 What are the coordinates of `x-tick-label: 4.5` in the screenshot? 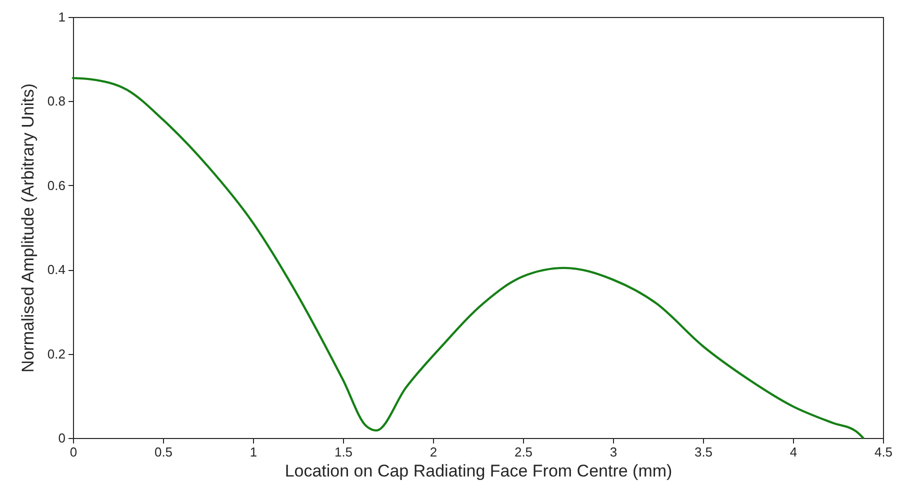 It's located at (883, 452).